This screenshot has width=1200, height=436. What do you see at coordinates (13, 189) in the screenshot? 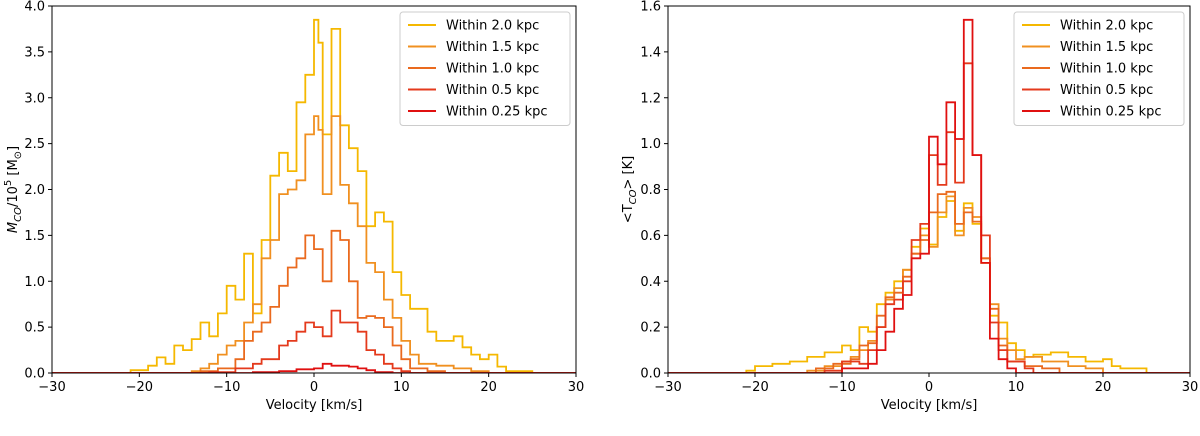
I see `y-axis-label: MCO/105 [M⊙]` at bounding box center [13, 189].